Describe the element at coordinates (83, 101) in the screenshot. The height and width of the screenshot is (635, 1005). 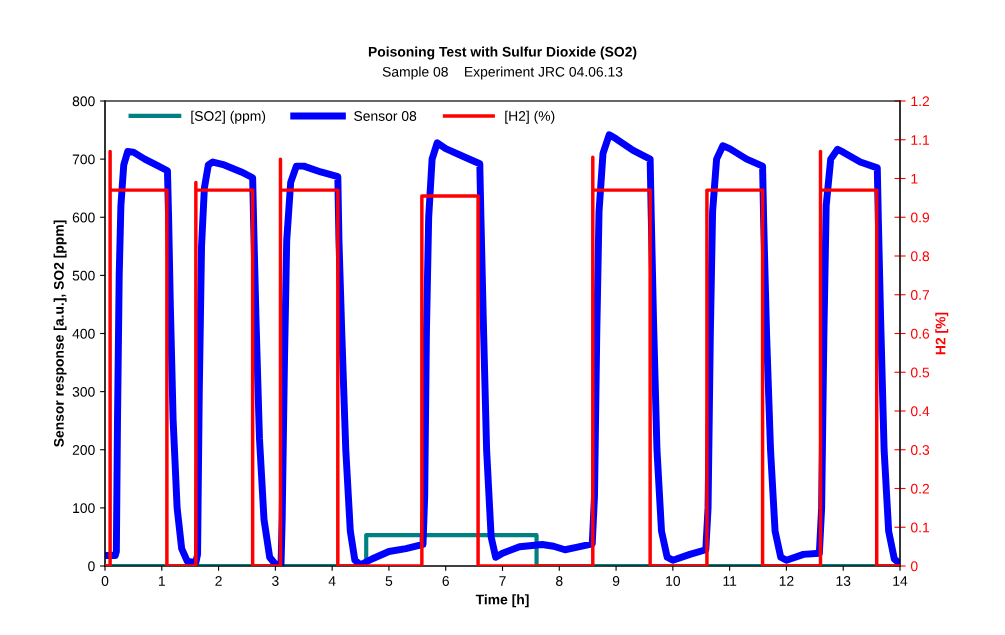
I see `y-tick-label: 800` at that location.